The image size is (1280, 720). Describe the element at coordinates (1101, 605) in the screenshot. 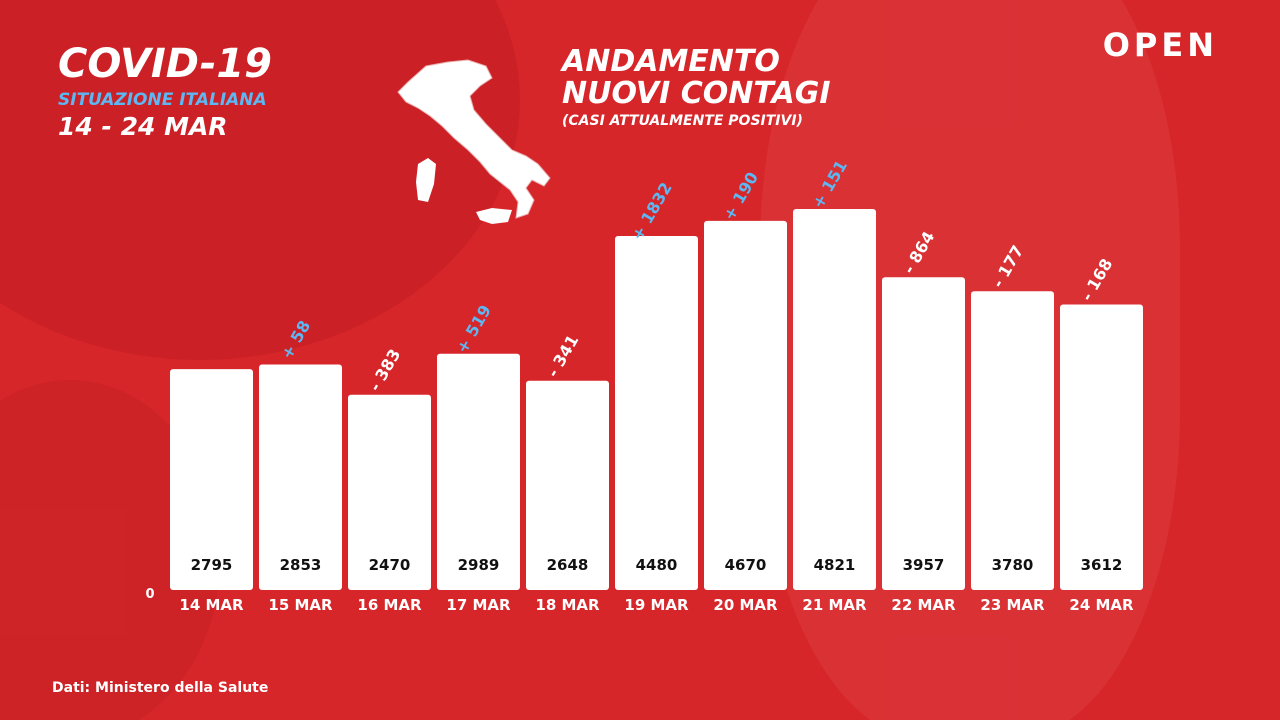

I see `x-tick-label: 24 MAR` at that location.